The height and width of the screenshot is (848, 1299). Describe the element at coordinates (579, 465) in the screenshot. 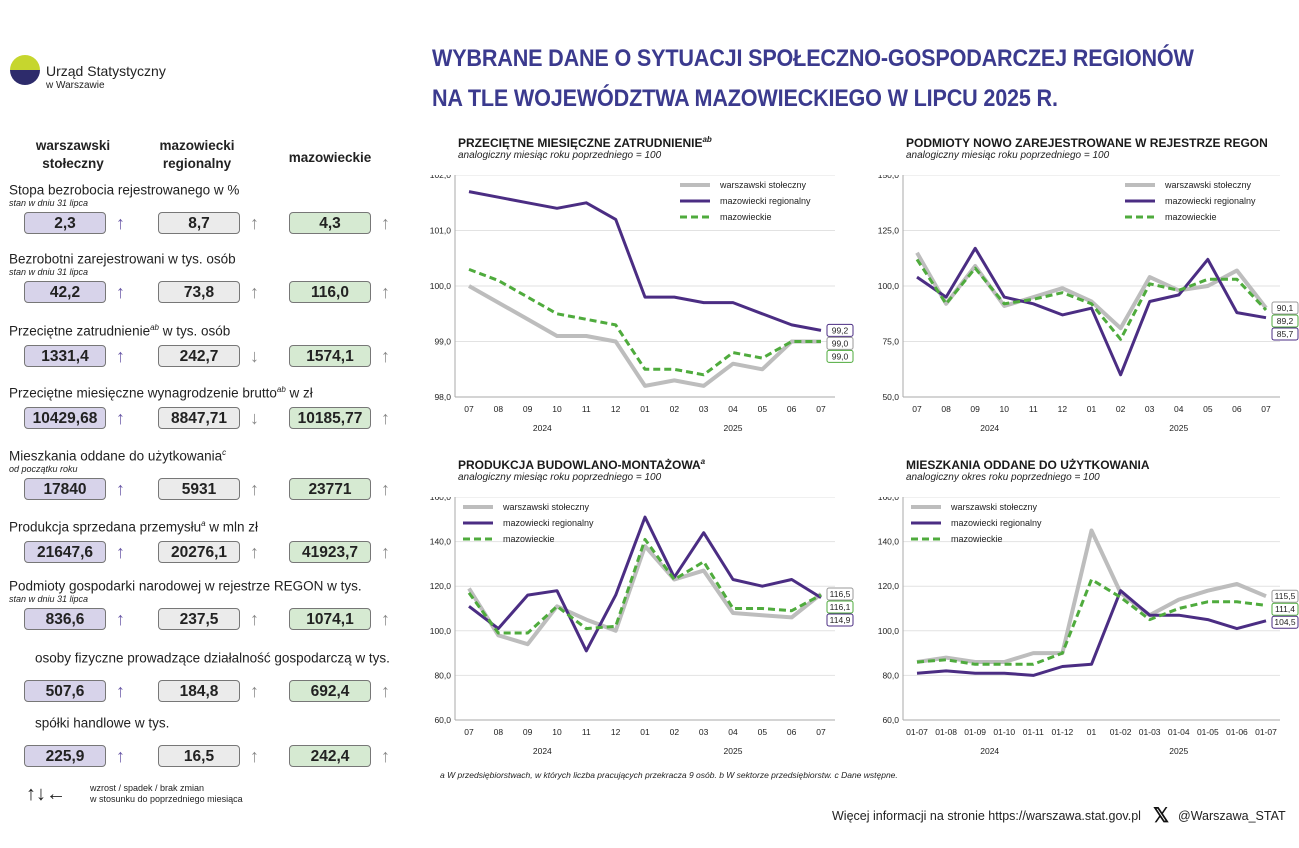

I see `chart-title-text: PRODUKCJA BUDOWLANO-MONTAŻOWA` at that location.